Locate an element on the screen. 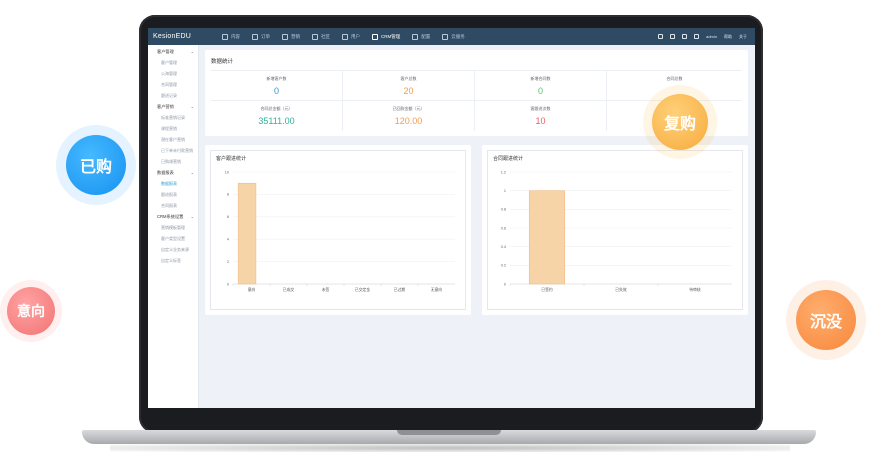 The height and width of the screenshot is (461, 880). sidebar-item: 营销模板管理 is located at coordinates (173, 227).